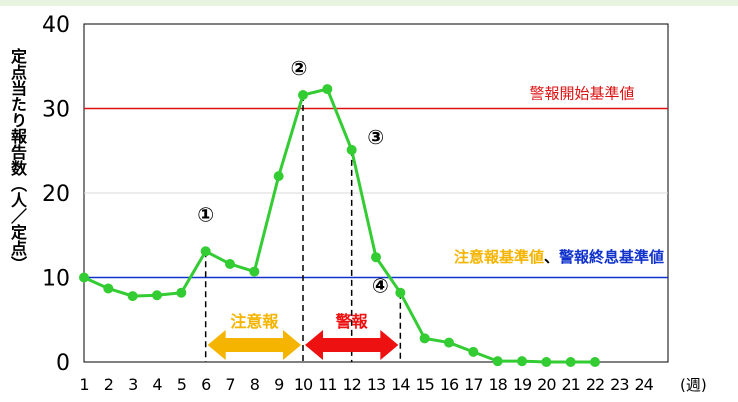  Describe the element at coordinates (400, 384) in the screenshot. I see `x-tick-label: 14` at that location.